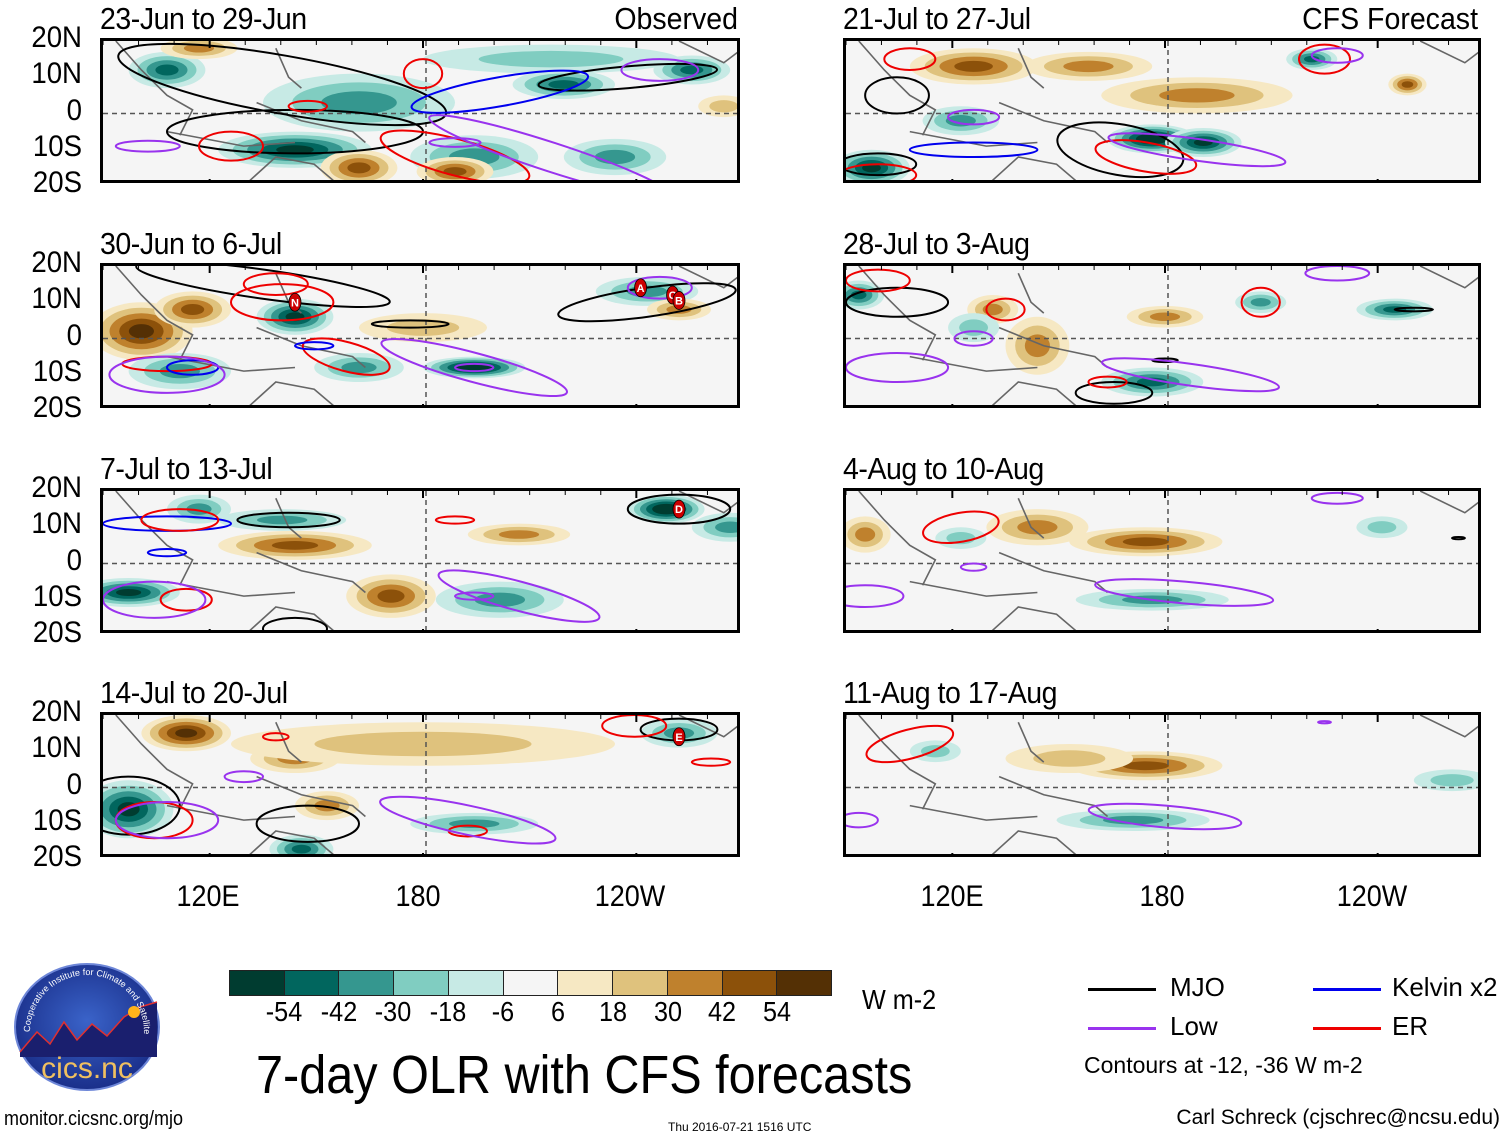 The height and width of the screenshot is (1142, 1510). I want to click on lat-label: 20S, so click(57, 632).